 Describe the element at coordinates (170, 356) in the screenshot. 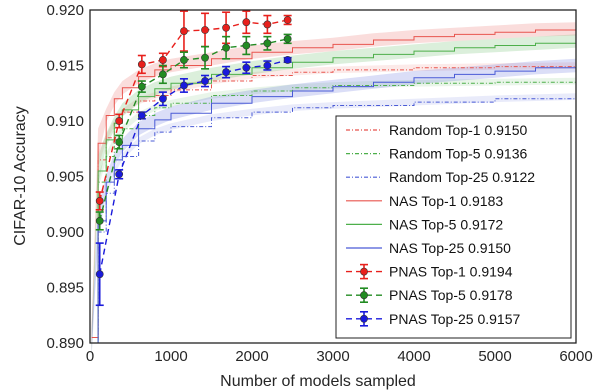

I see `x-tick-label: 1000` at that location.